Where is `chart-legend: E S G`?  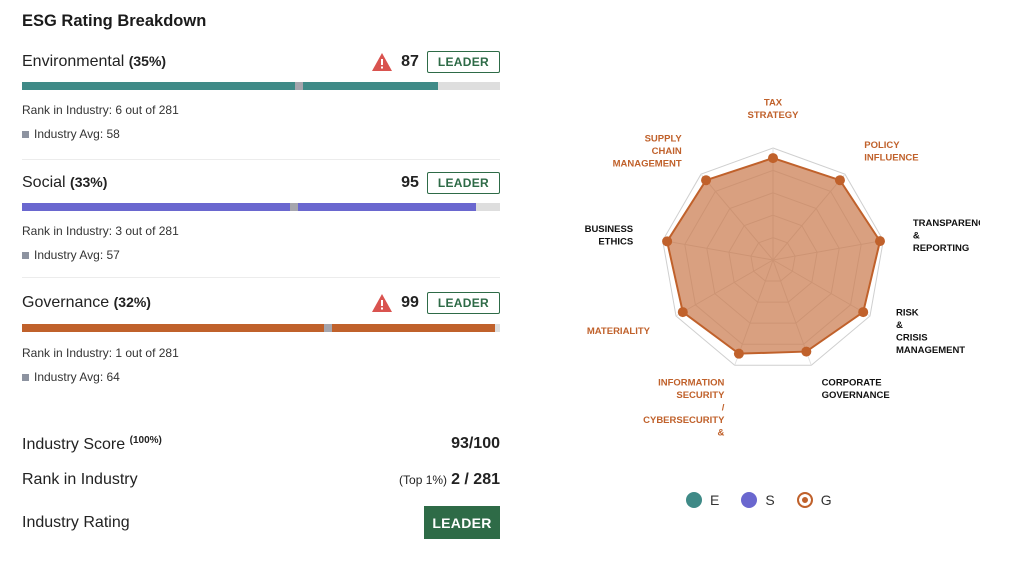 chart-legend: E S G is located at coordinates (759, 500).